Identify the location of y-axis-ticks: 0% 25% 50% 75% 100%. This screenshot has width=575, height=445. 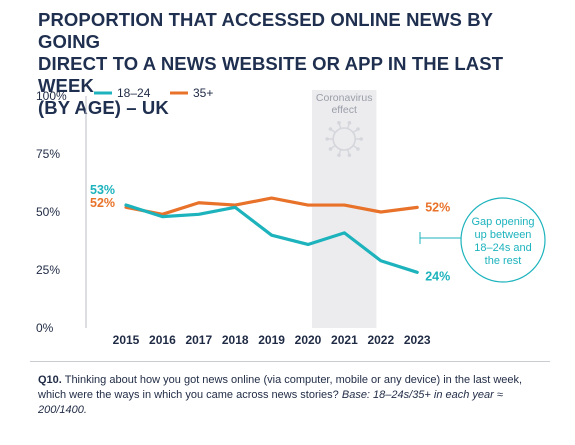
(51, 212).